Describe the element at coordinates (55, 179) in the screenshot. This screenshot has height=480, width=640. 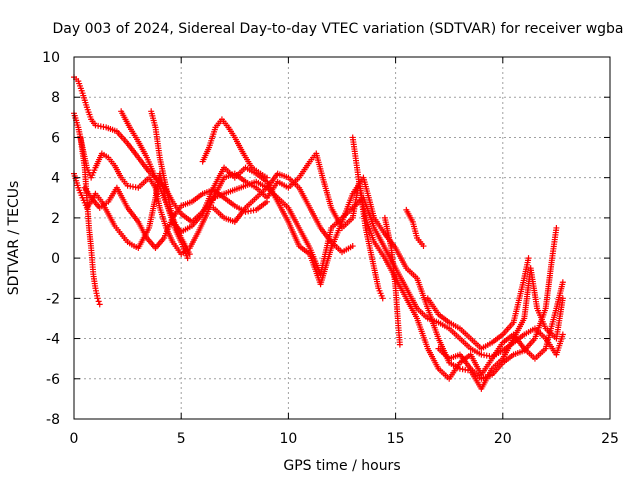
I see `y-tick-label: 4` at that location.